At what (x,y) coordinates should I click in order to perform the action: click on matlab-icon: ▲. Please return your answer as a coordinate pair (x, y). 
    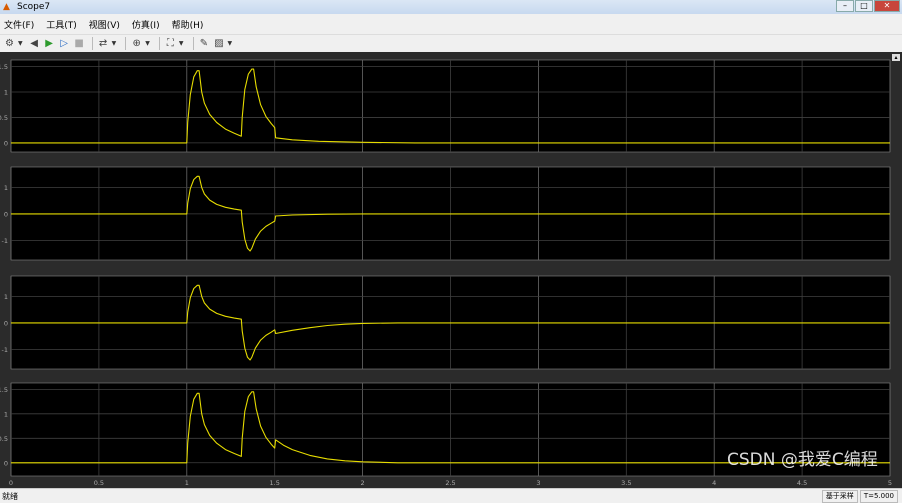
    Looking at the image, I should click on (6, 7).